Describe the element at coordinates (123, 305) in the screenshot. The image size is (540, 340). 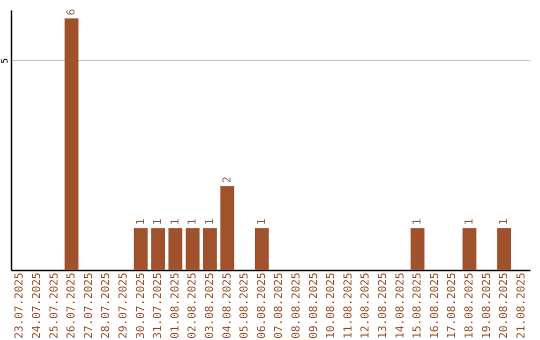
I see `x-tick-label: 29.07.2025` at that location.